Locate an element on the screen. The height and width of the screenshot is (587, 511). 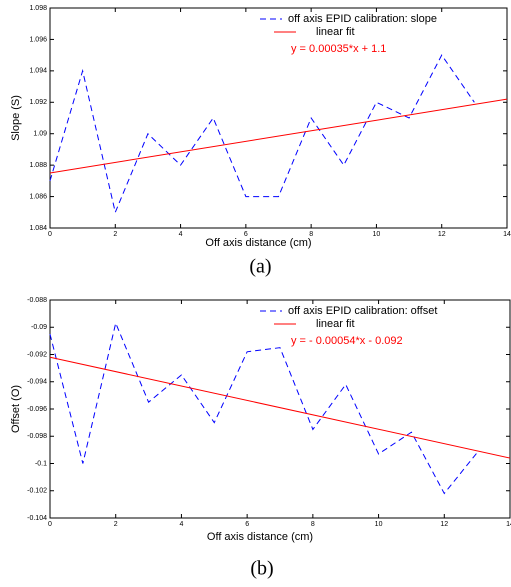
annotation: y = 0.00035*x + 1.1 is located at coordinates (338, 49).